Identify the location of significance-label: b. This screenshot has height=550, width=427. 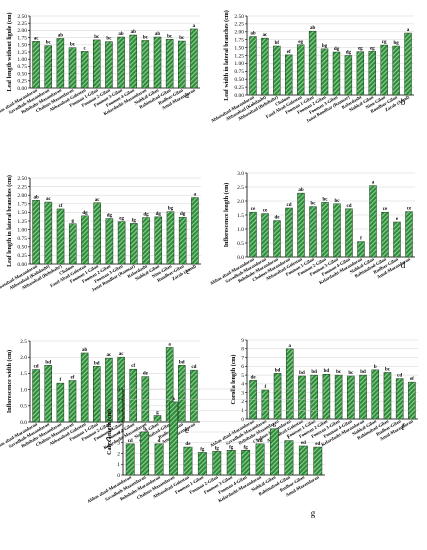
(375, 367).